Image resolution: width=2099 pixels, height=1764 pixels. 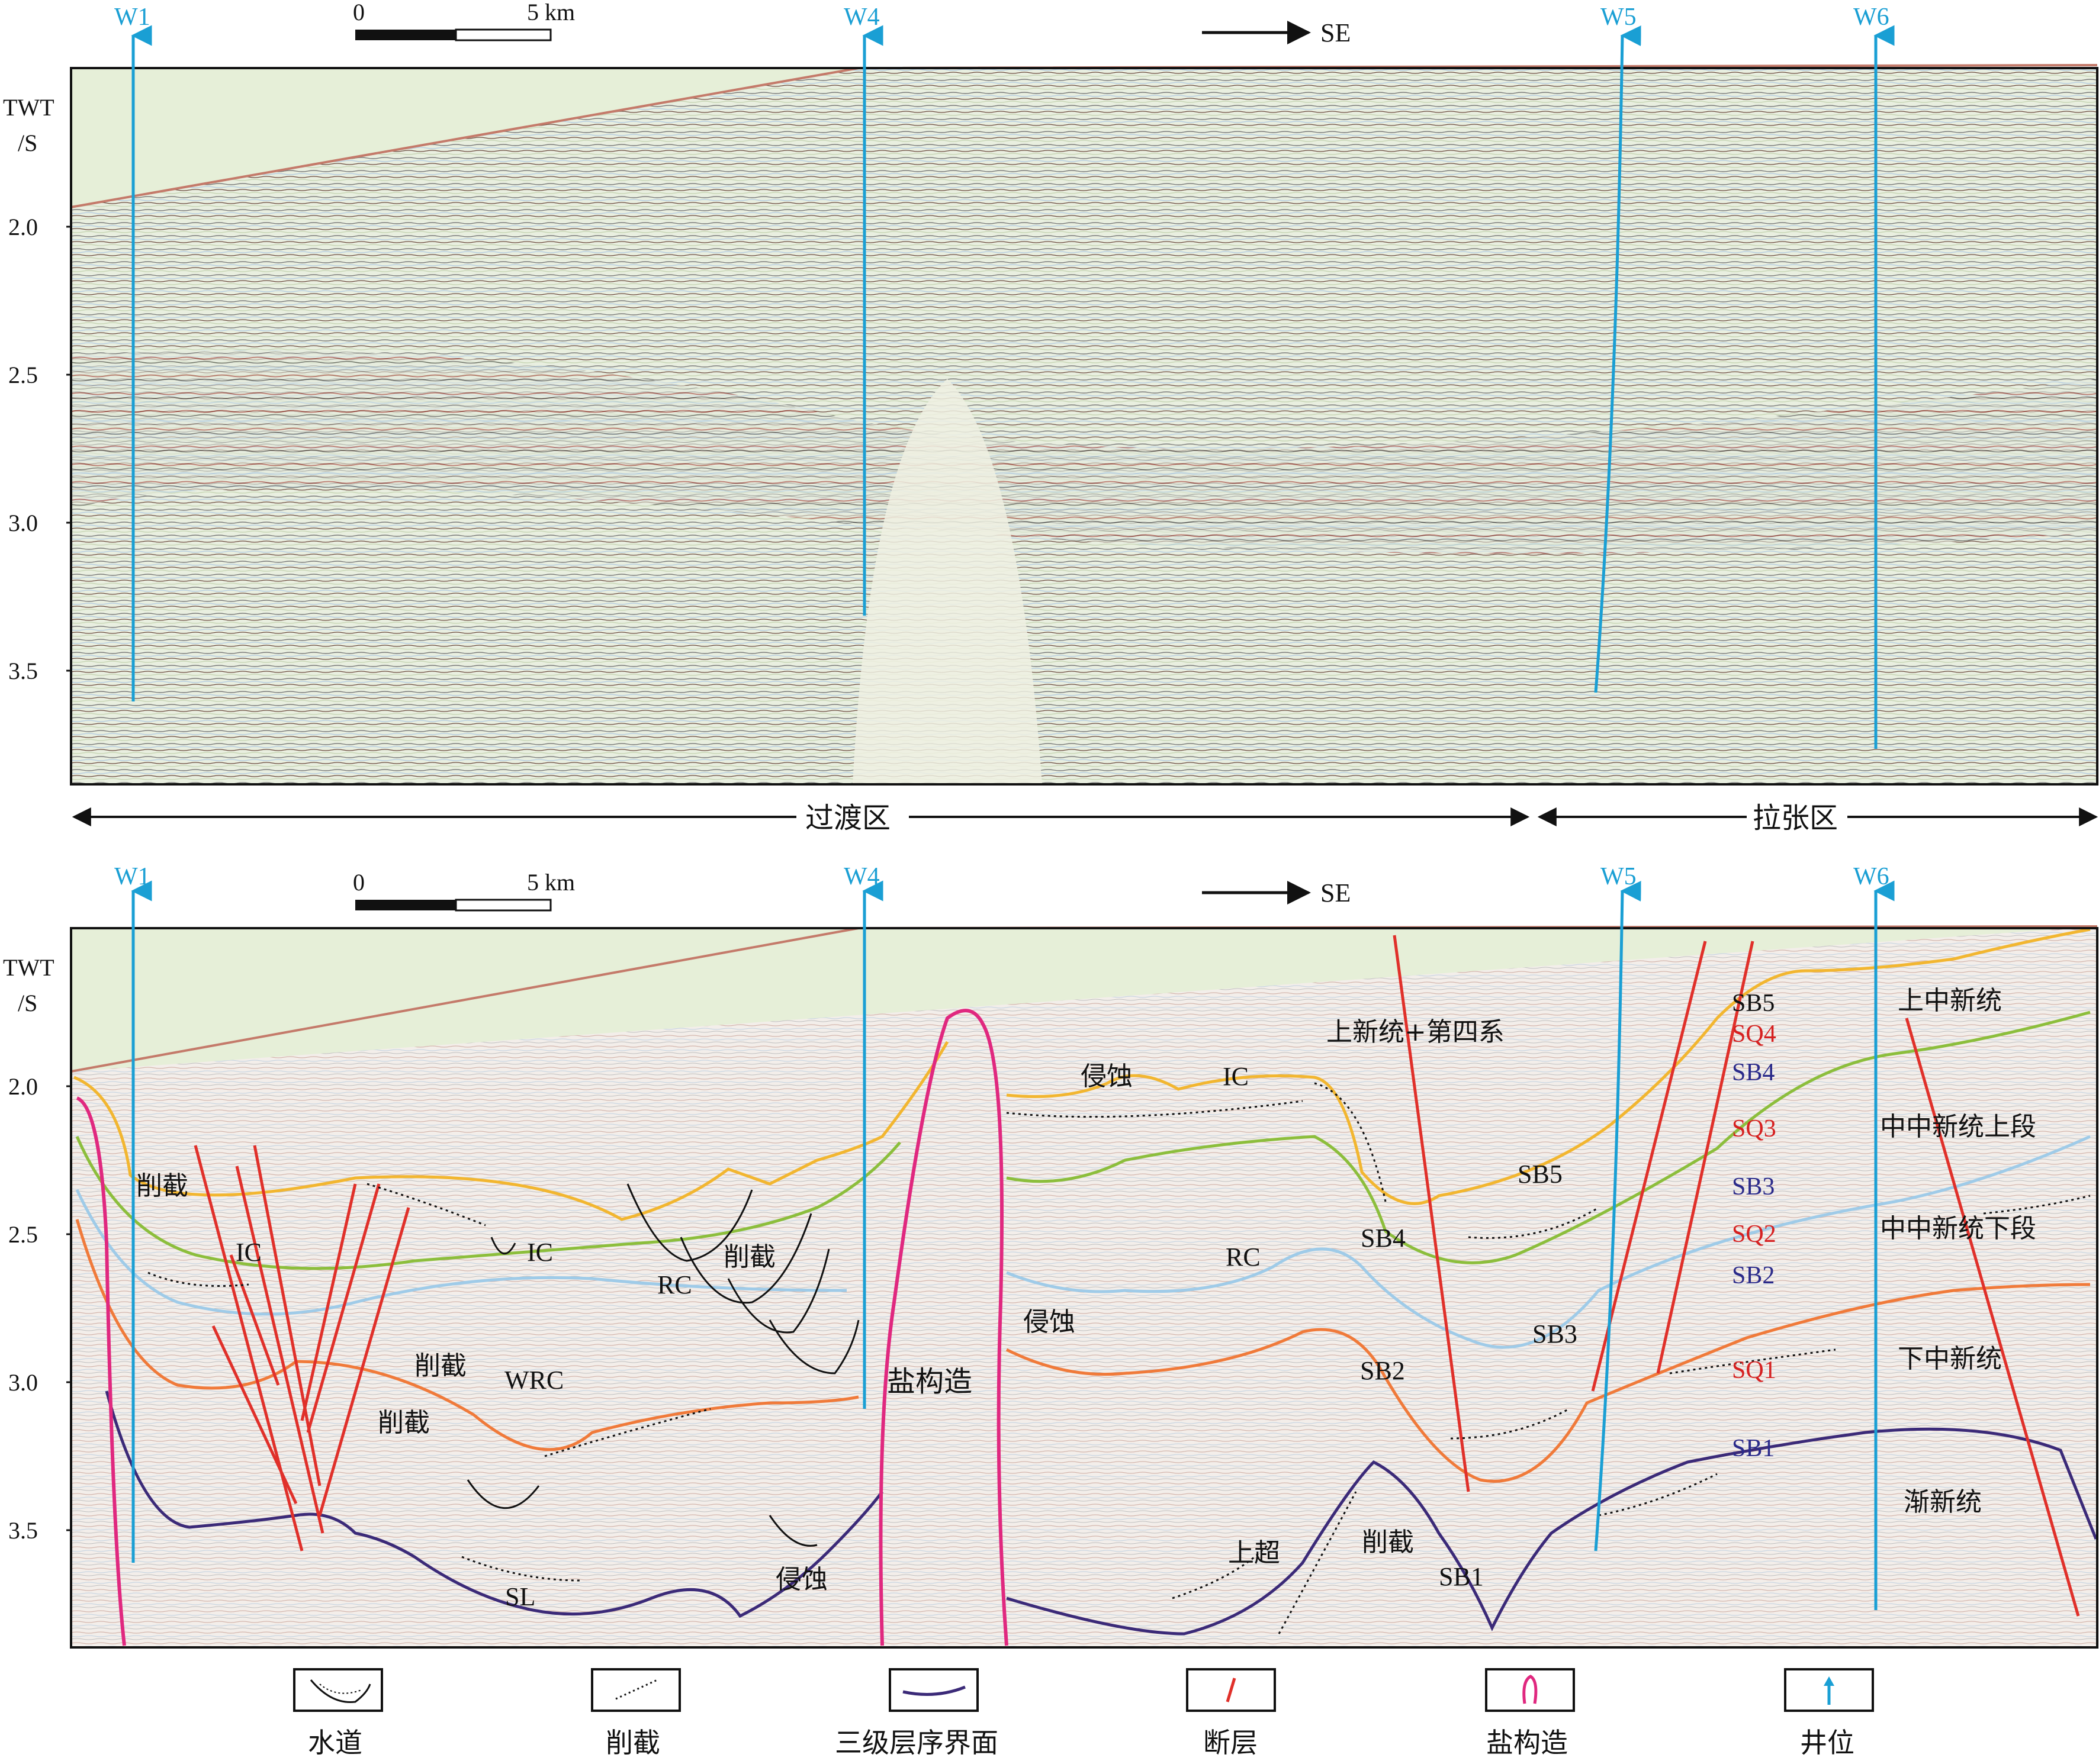 What do you see at coordinates (132, 876) in the screenshot?
I see `bottom-well-label-w1: W1` at bounding box center [132, 876].